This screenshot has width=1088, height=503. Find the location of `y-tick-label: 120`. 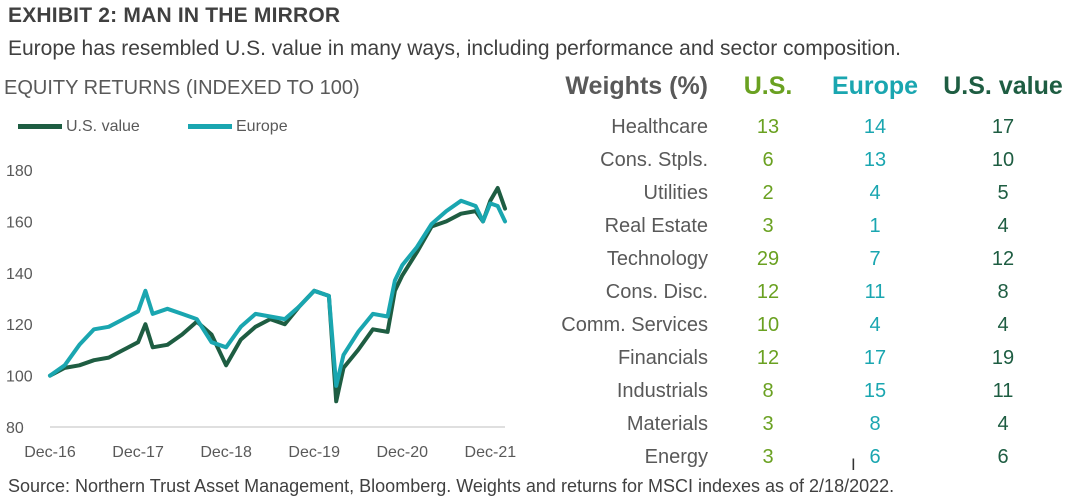

y-tick-label: 120 is located at coordinates (19, 325).